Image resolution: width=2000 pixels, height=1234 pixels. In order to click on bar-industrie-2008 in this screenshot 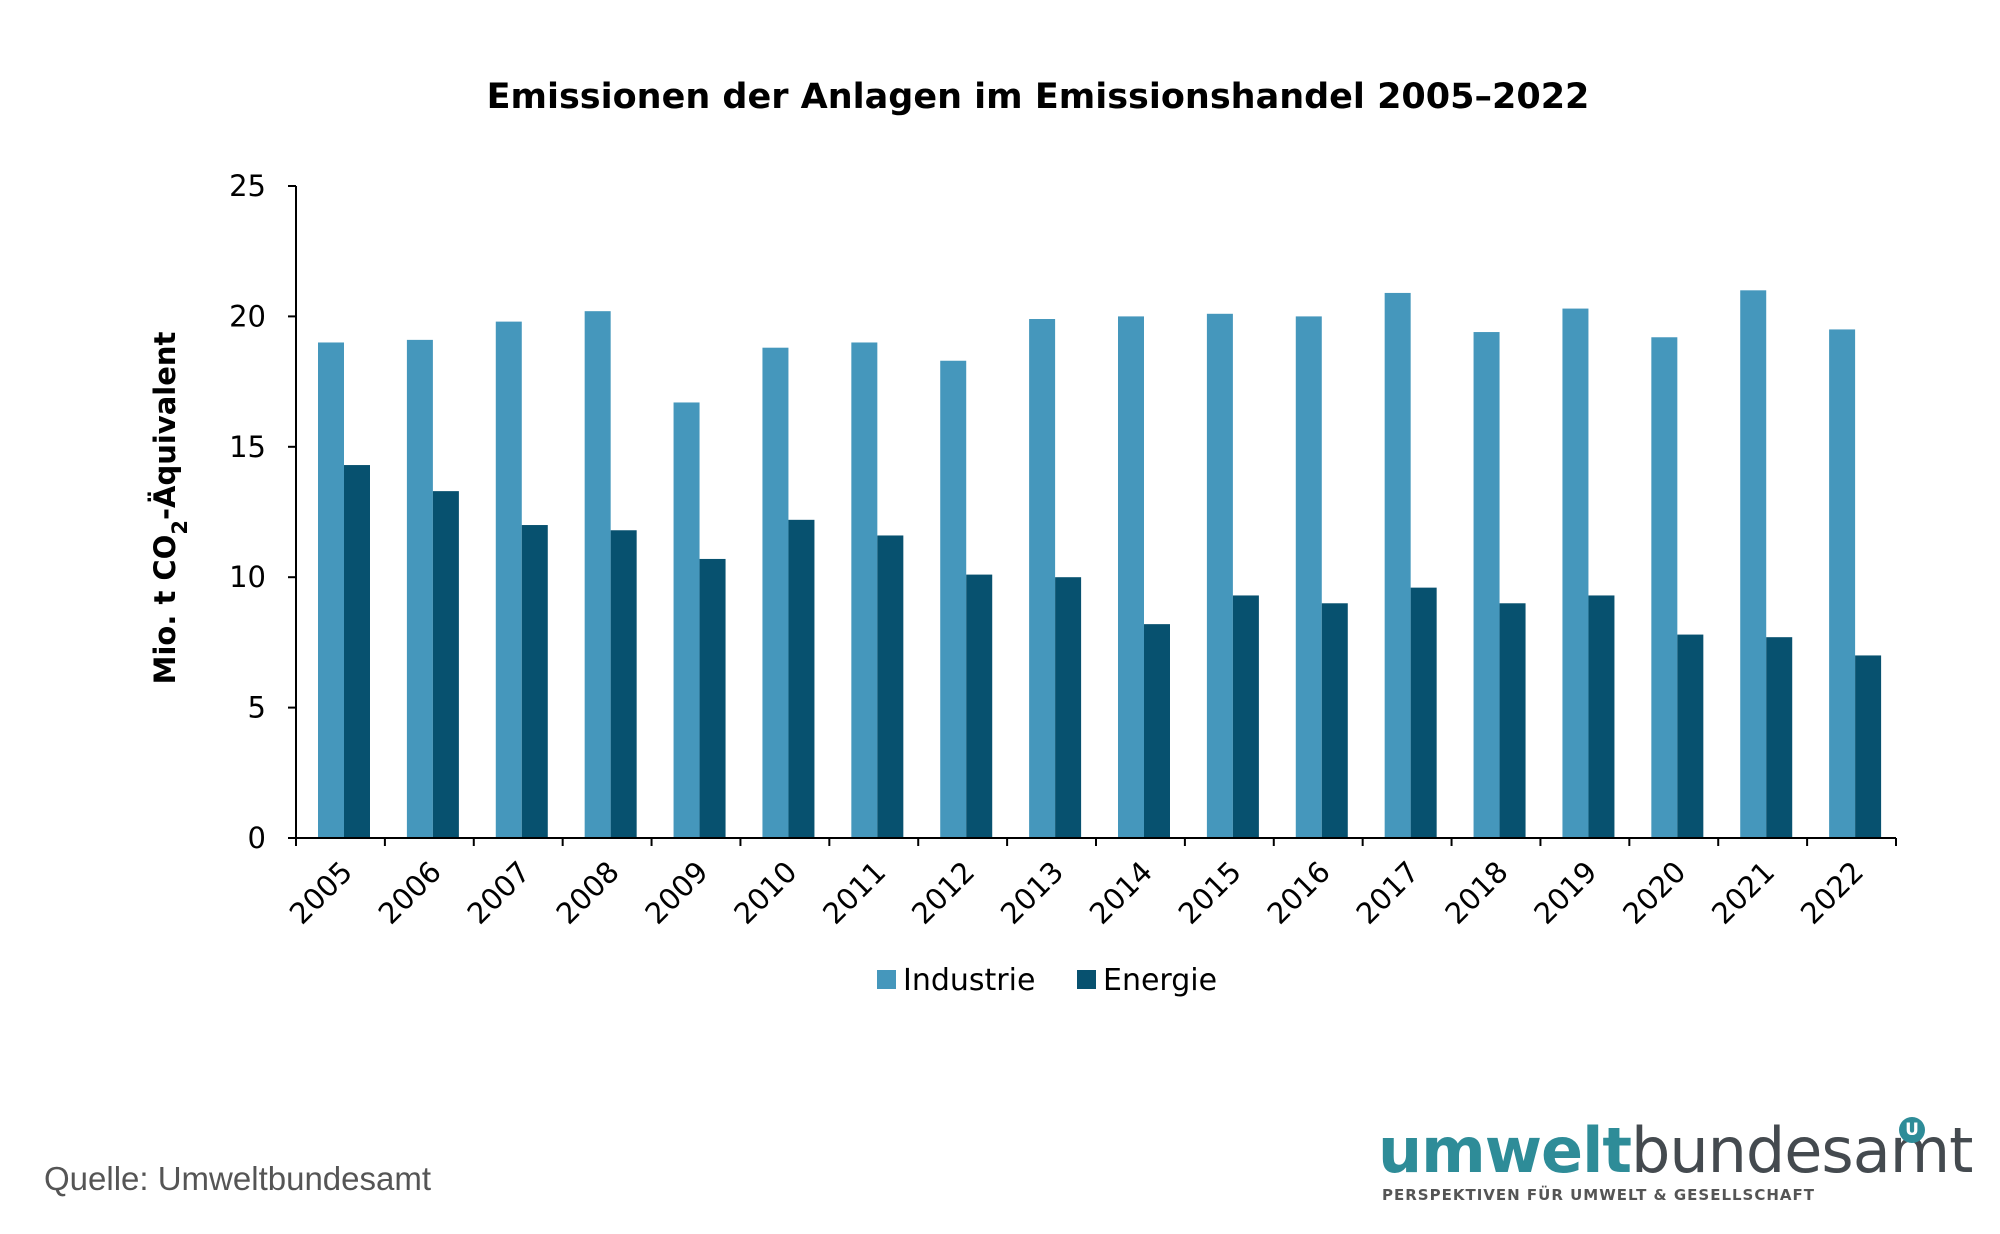, I will do `click(597, 575)`.